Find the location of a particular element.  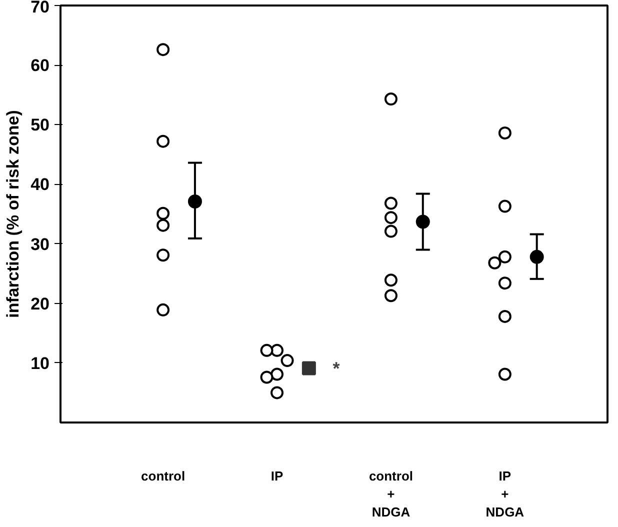

x-tick-label: IP is located at coordinates (277, 476).